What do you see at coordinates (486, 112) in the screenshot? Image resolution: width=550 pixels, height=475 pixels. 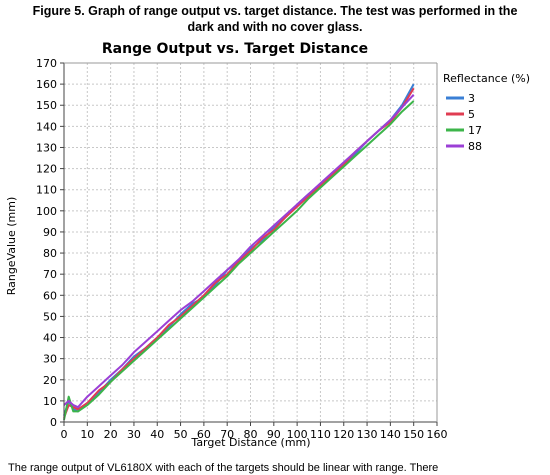 I see `legend: Reflectance (%) 3 5 17 88` at bounding box center [486, 112].